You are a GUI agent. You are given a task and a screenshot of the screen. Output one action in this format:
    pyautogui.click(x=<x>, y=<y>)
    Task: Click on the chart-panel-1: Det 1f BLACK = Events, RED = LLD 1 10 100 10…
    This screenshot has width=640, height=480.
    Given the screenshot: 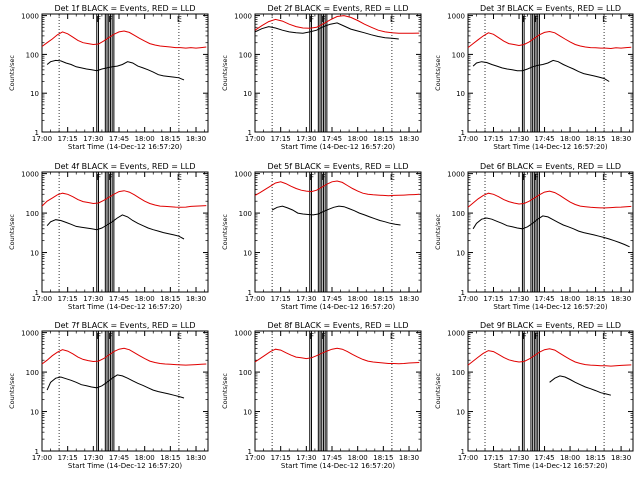 What is the action you would take?
    pyautogui.click(x=108, y=77)
    